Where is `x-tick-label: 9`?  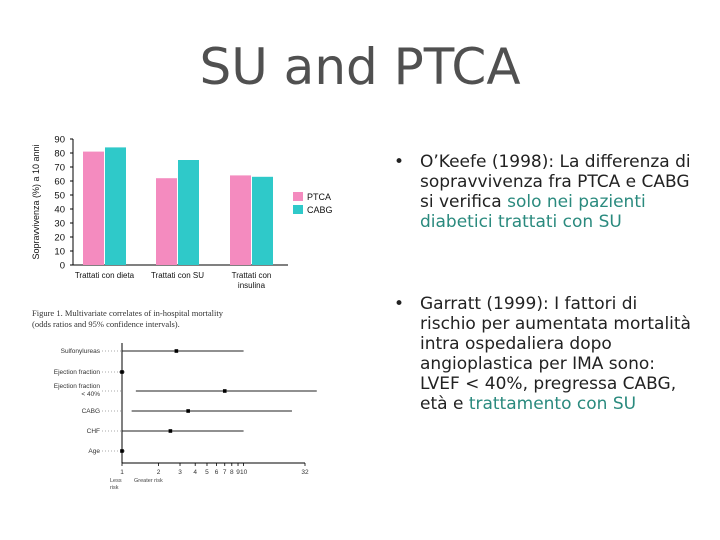 x-tick-label: 9 is located at coordinates (238, 472).